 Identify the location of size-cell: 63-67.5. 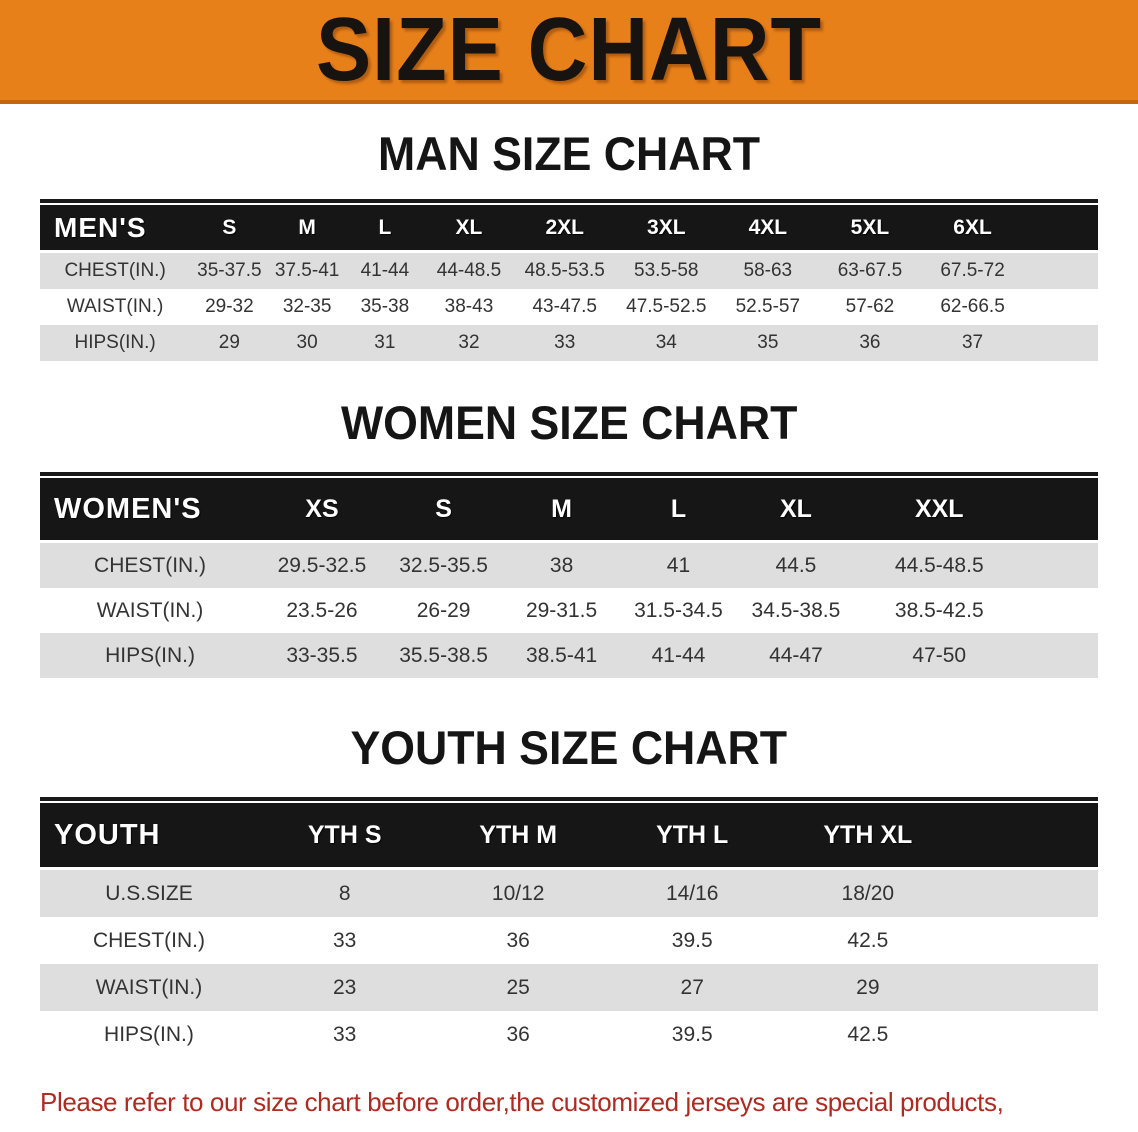
(870, 270).